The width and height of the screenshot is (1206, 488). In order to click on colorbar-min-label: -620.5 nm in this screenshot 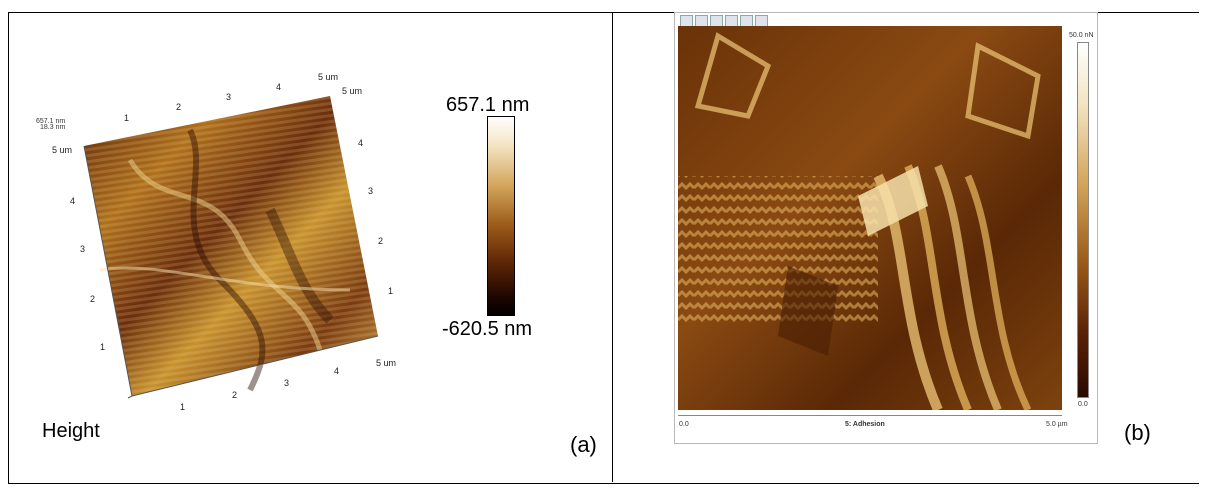, I will do `click(487, 329)`.